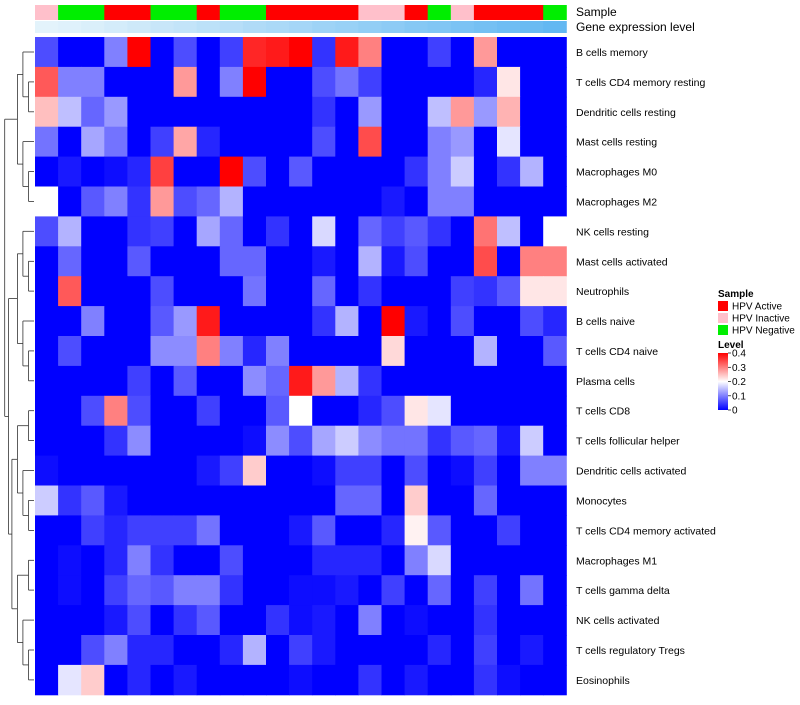  Describe the element at coordinates (626, 113) in the screenshot. I see `row-label: Dendritic cells resting` at that location.